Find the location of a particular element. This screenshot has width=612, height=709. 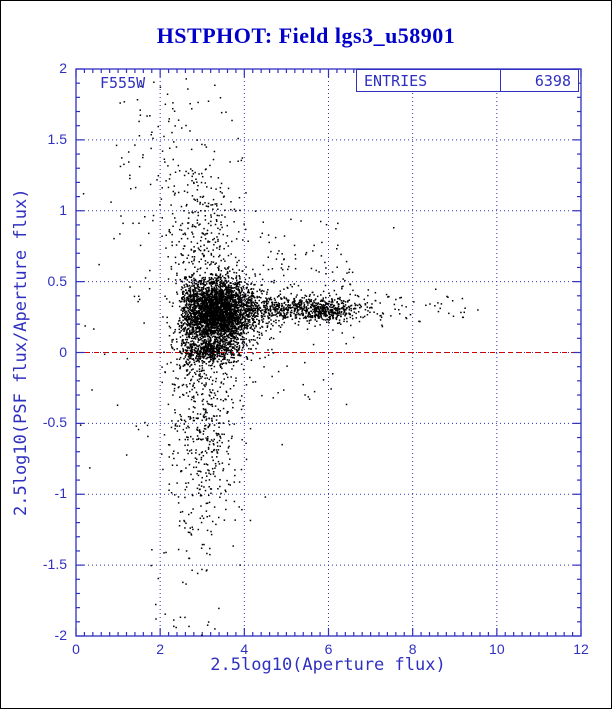

filter-dataset-label: F555W is located at coordinates (123, 83).